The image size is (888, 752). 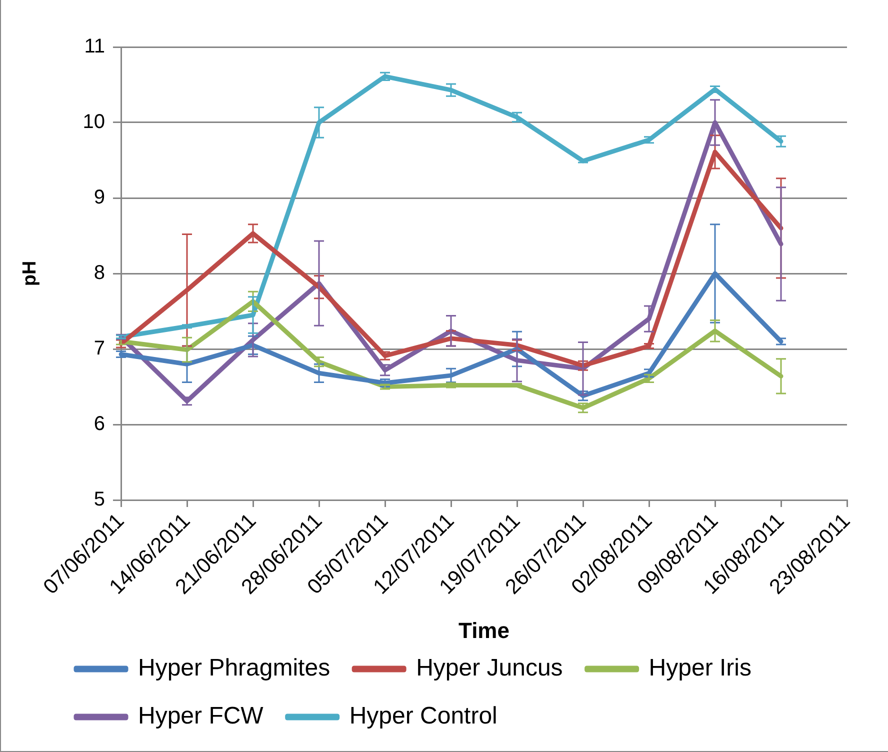 I want to click on y-tick-label: 6, so click(x=99, y=424).